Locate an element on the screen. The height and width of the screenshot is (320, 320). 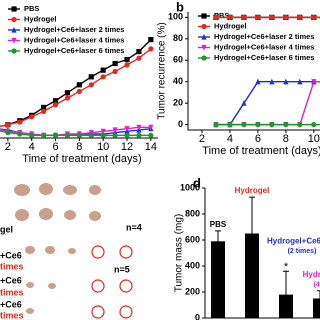
legend-label: Hydrogel+Ce6+laser 4 times is located at coordinates (264, 46).